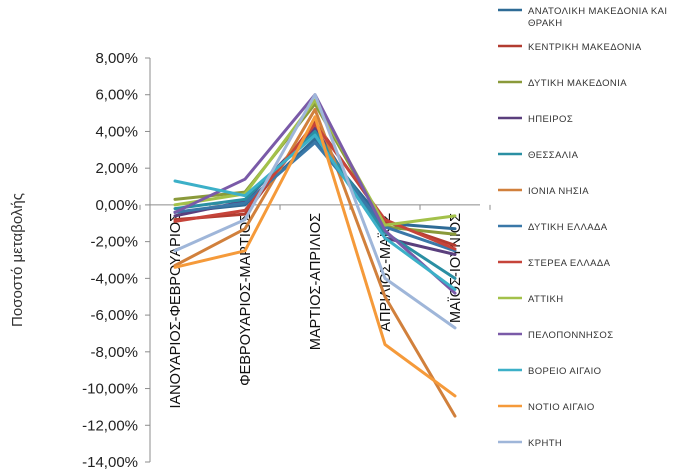 This screenshot has height=476, width=688. What do you see at coordinates (577, 83) in the screenshot?
I see `legend-label: ΔΥΤΙΚΗ ΜΑΚΕΔΟΝΙΑ` at bounding box center [577, 83].